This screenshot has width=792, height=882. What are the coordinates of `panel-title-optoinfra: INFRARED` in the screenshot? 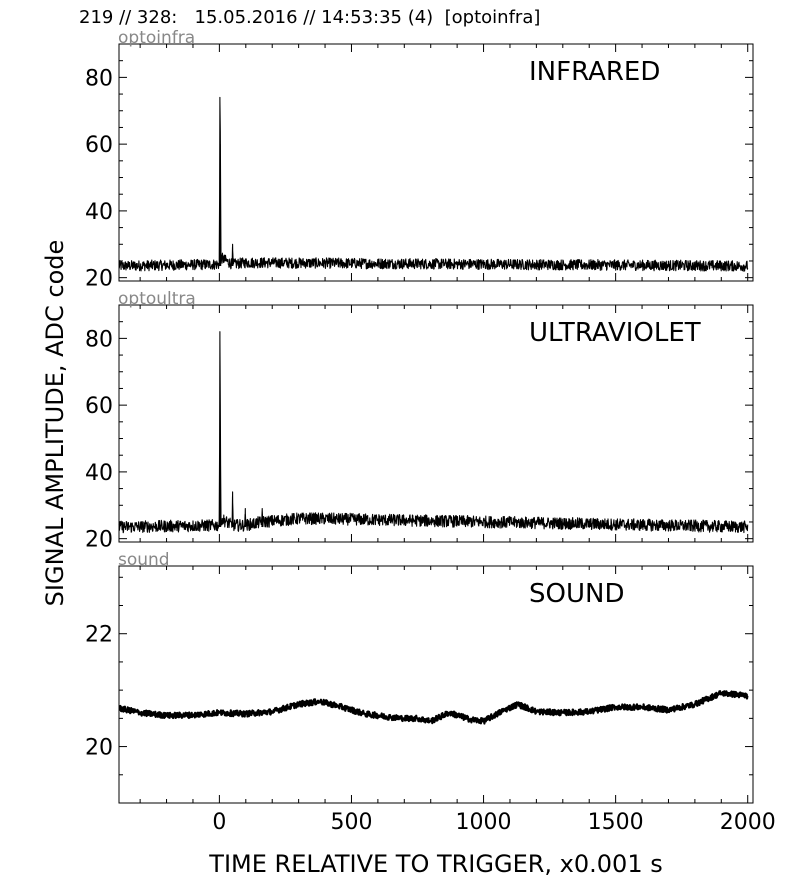 It's located at (594, 72).